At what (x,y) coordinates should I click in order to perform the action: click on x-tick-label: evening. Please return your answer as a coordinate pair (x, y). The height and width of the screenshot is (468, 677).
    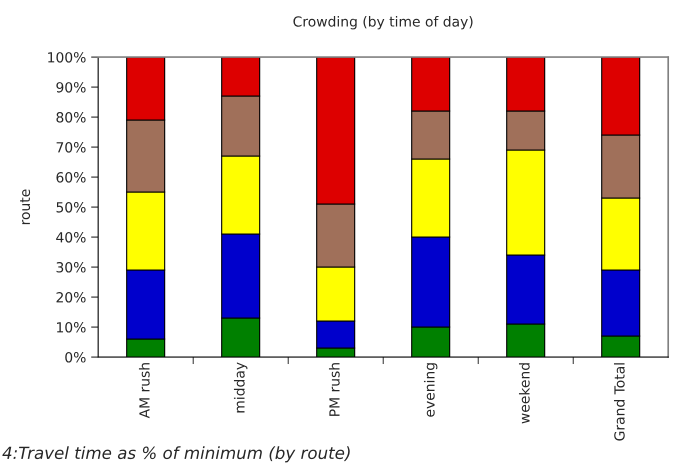
    Looking at the image, I should click on (431, 390).